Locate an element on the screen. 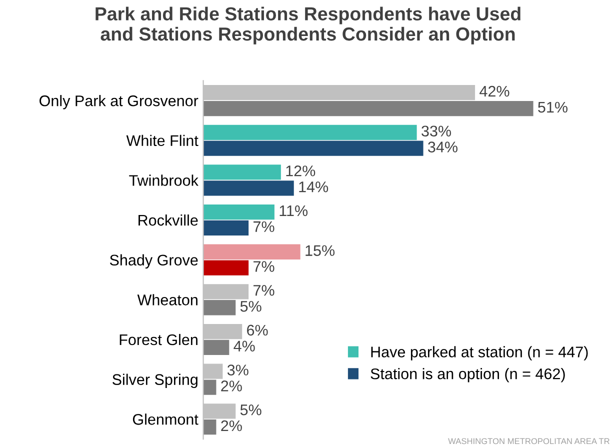 This screenshot has width=616, height=448. y-tick-label: Silver Spring is located at coordinates (155, 381).